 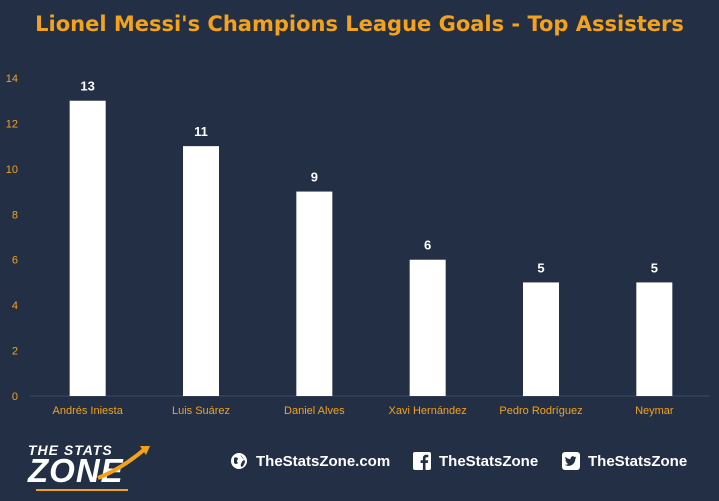 I want to click on twitter-icon, so click(x=571, y=461).